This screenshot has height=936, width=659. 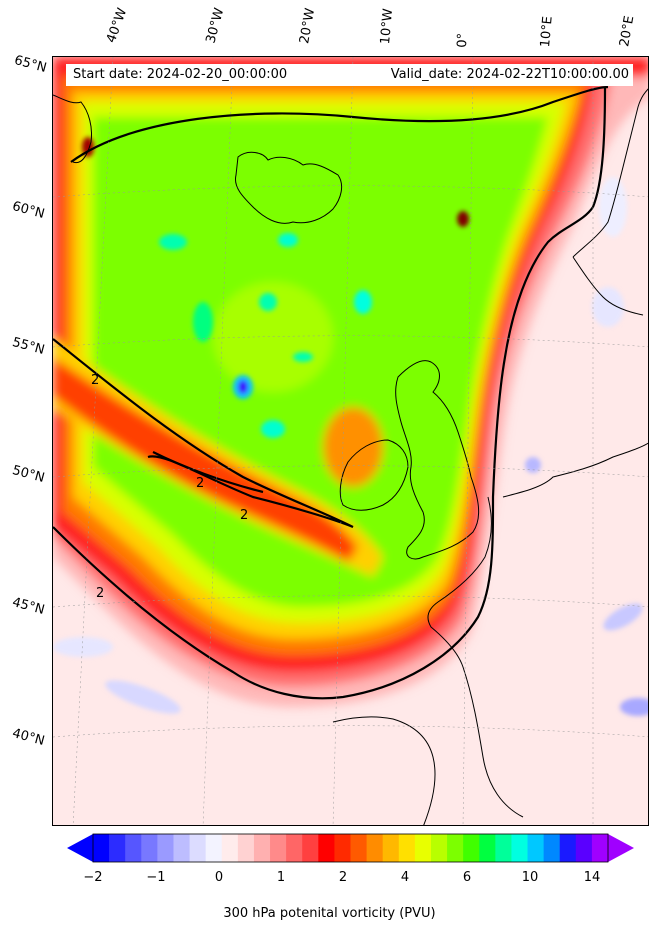 What do you see at coordinates (530, 877) in the screenshot?
I see `colorbar-tick: 10` at bounding box center [530, 877].